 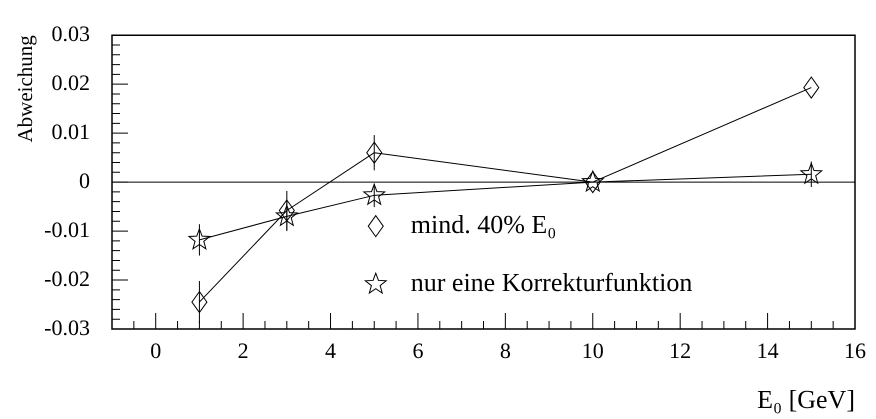 What do you see at coordinates (67, 278) in the screenshot?
I see `y-tick-label: -0.02` at bounding box center [67, 278].